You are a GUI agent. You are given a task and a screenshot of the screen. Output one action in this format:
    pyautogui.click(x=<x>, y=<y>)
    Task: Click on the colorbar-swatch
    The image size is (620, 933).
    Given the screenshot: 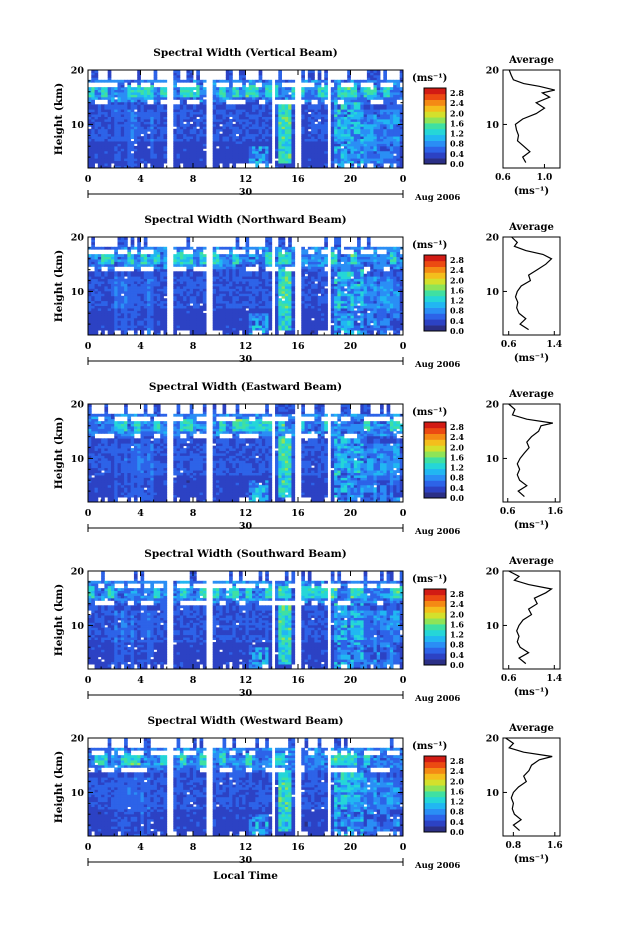 What is the action you would take?
    pyautogui.click(x=435, y=126)
    